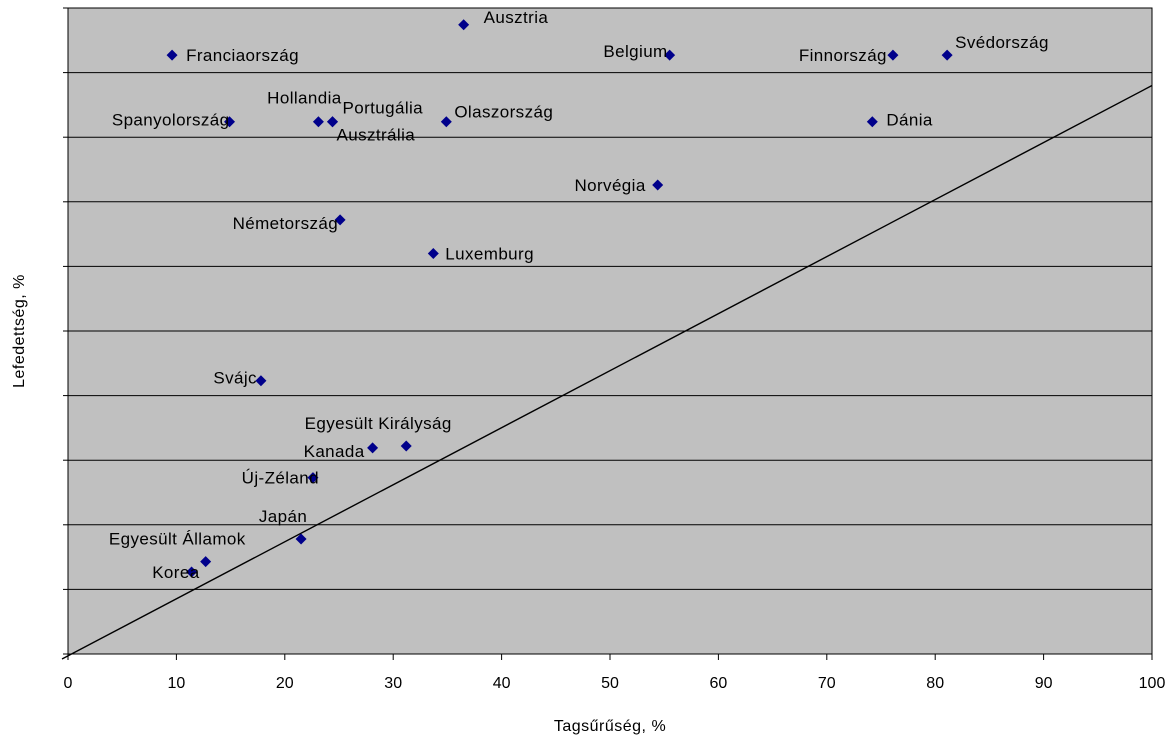 The height and width of the screenshot is (738, 1176). I want to click on x-tick-label: 90, so click(1044, 683).